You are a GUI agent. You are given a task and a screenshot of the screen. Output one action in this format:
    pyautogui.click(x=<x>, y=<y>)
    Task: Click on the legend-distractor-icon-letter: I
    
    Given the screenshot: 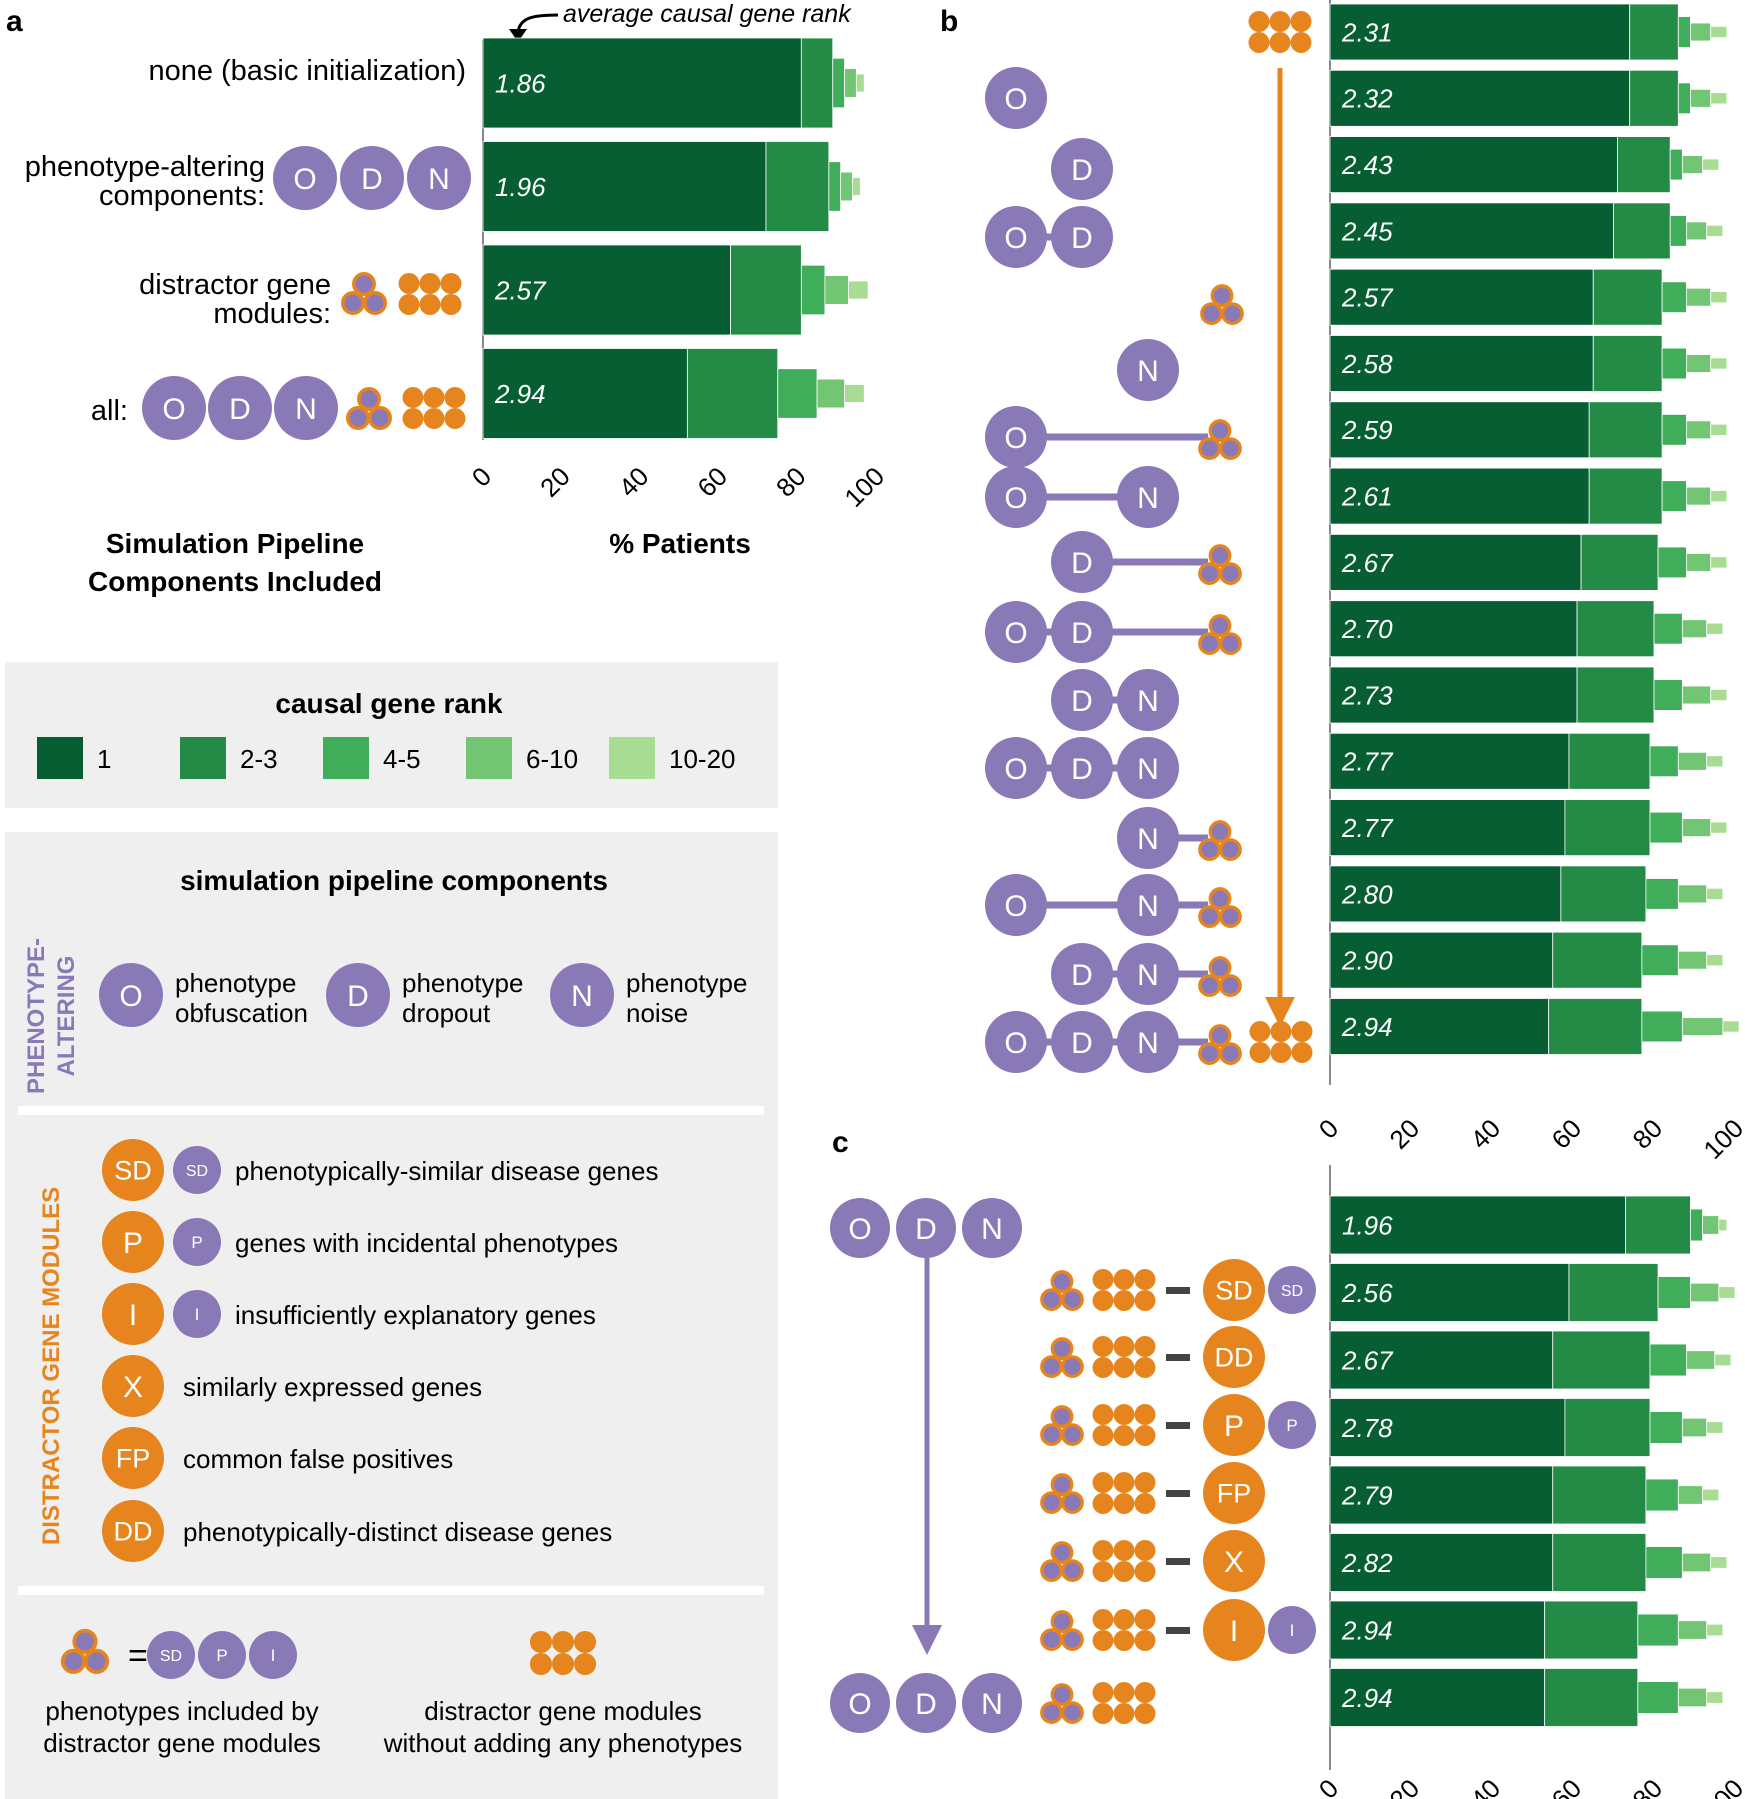 What is the action you would take?
    pyautogui.click(x=133, y=1315)
    